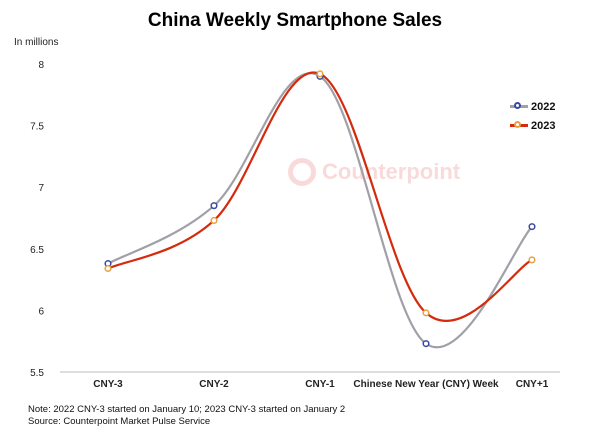  What do you see at coordinates (519, 106) in the screenshot?
I see `legend-swatch-2022` at bounding box center [519, 106].